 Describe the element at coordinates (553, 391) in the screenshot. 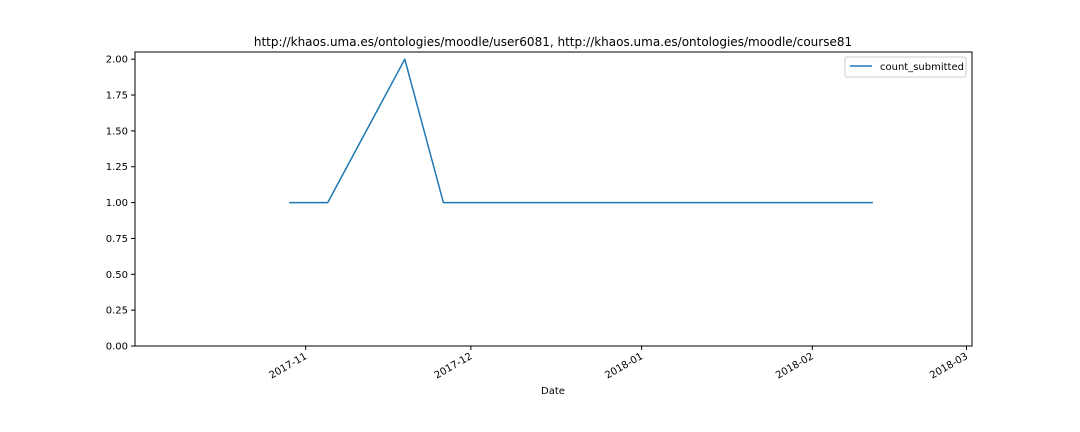

I see `x-axis-label: Date` at that location.